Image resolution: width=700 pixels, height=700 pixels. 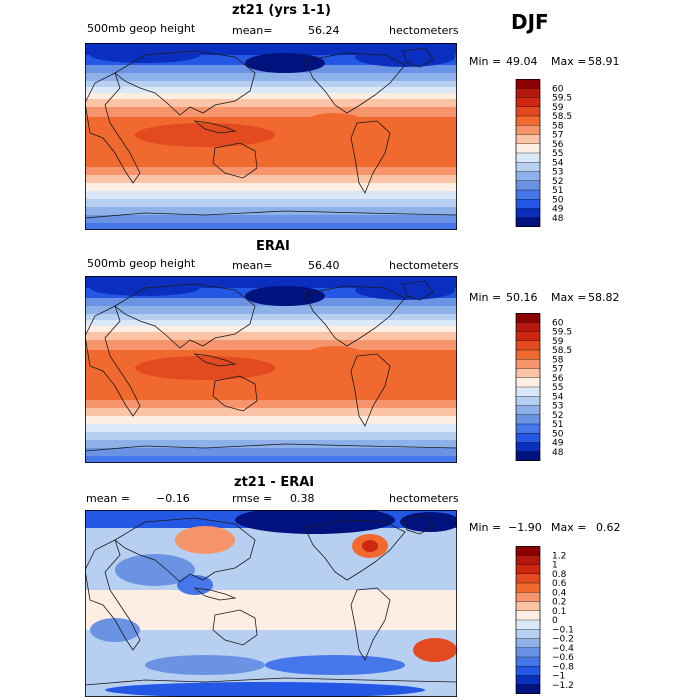 What do you see at coordinates (522, 297) in the screenshot?
I see `min-value: 50.16` at bounding box center [522, 297].